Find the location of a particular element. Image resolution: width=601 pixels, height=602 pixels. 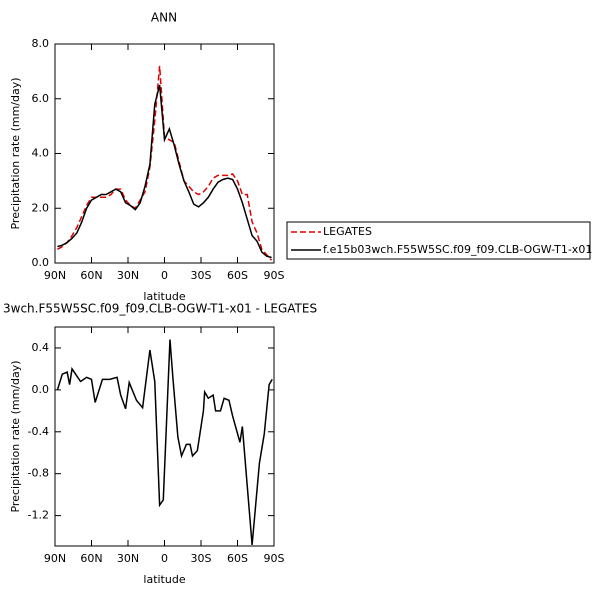

legend-box is located at coordinates (438, 240).